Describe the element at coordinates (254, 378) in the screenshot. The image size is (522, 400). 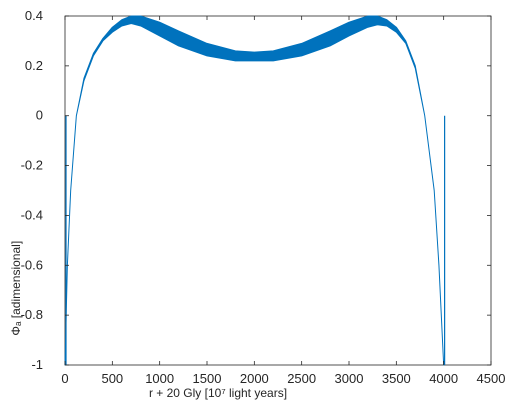
I see `x-tick-label: 2000` at that location.